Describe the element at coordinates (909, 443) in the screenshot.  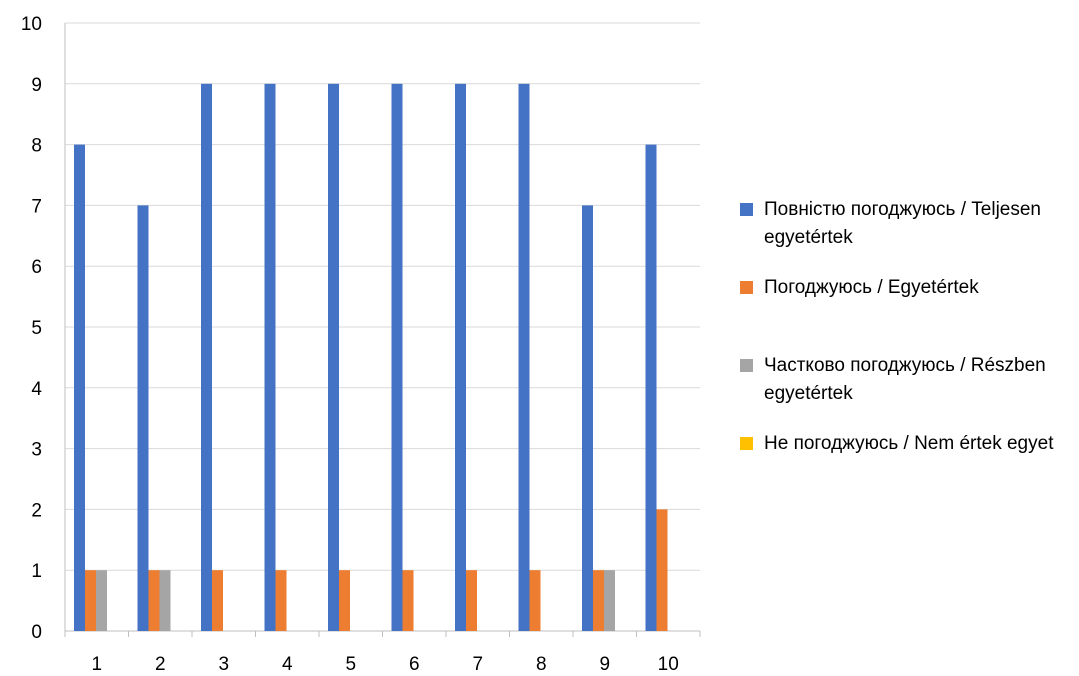
I see `legend-label: Не погоджуюсь / Nem értek egyet` at that location.